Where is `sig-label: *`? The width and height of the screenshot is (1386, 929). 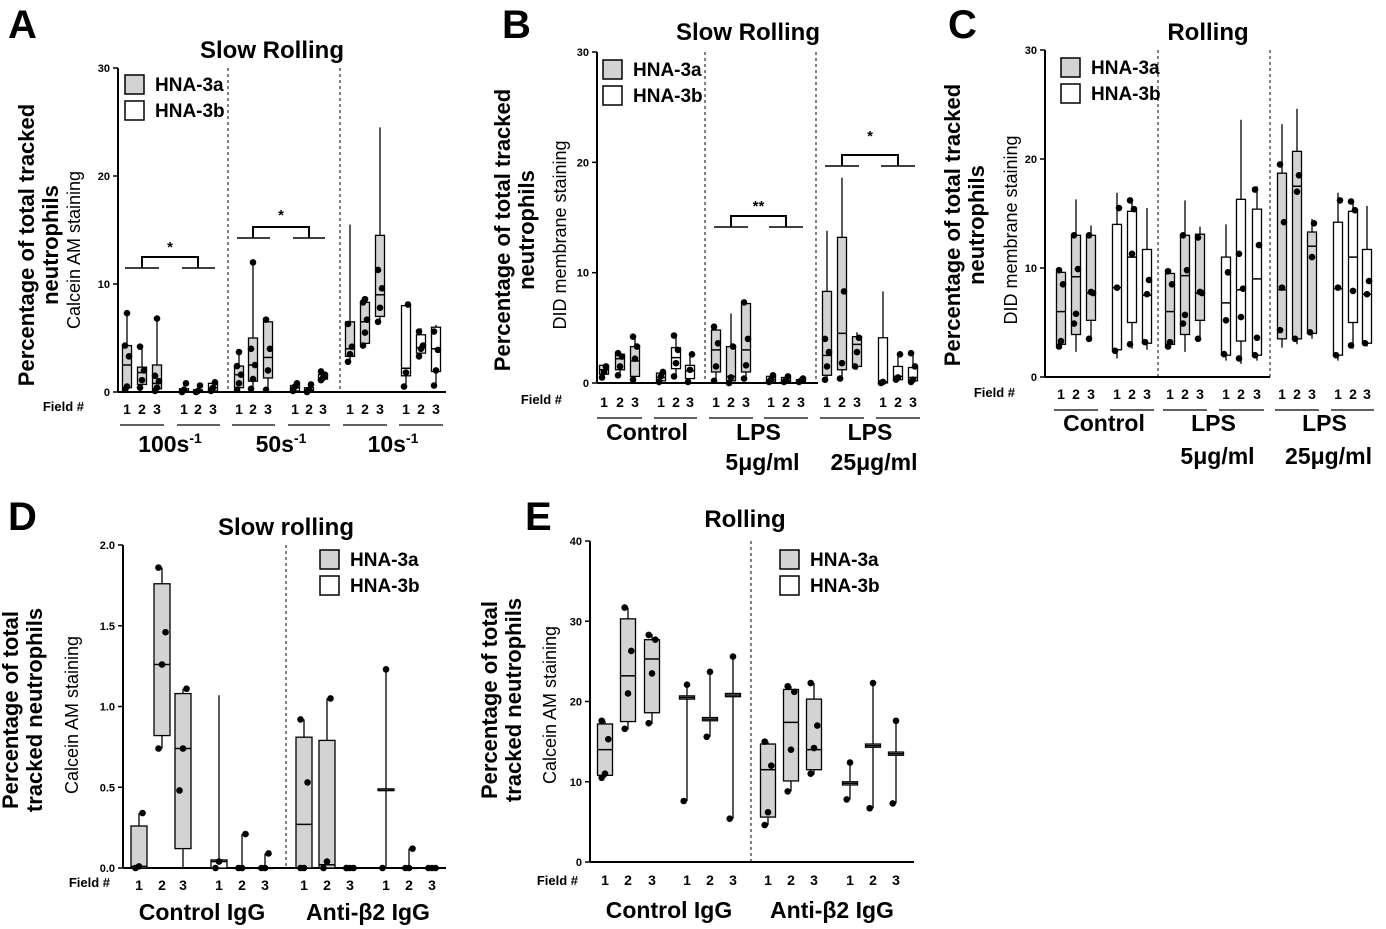
sig-label: * is located at coordinates (870, 136).